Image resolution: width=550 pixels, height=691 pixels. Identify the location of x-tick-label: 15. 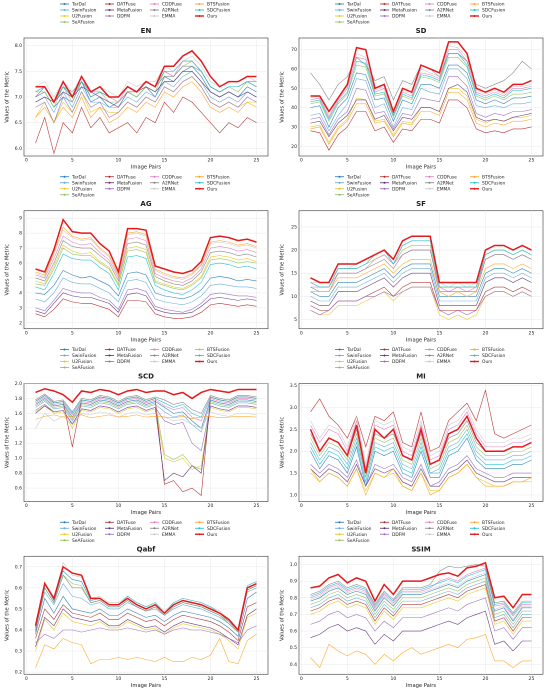
(164, 679).